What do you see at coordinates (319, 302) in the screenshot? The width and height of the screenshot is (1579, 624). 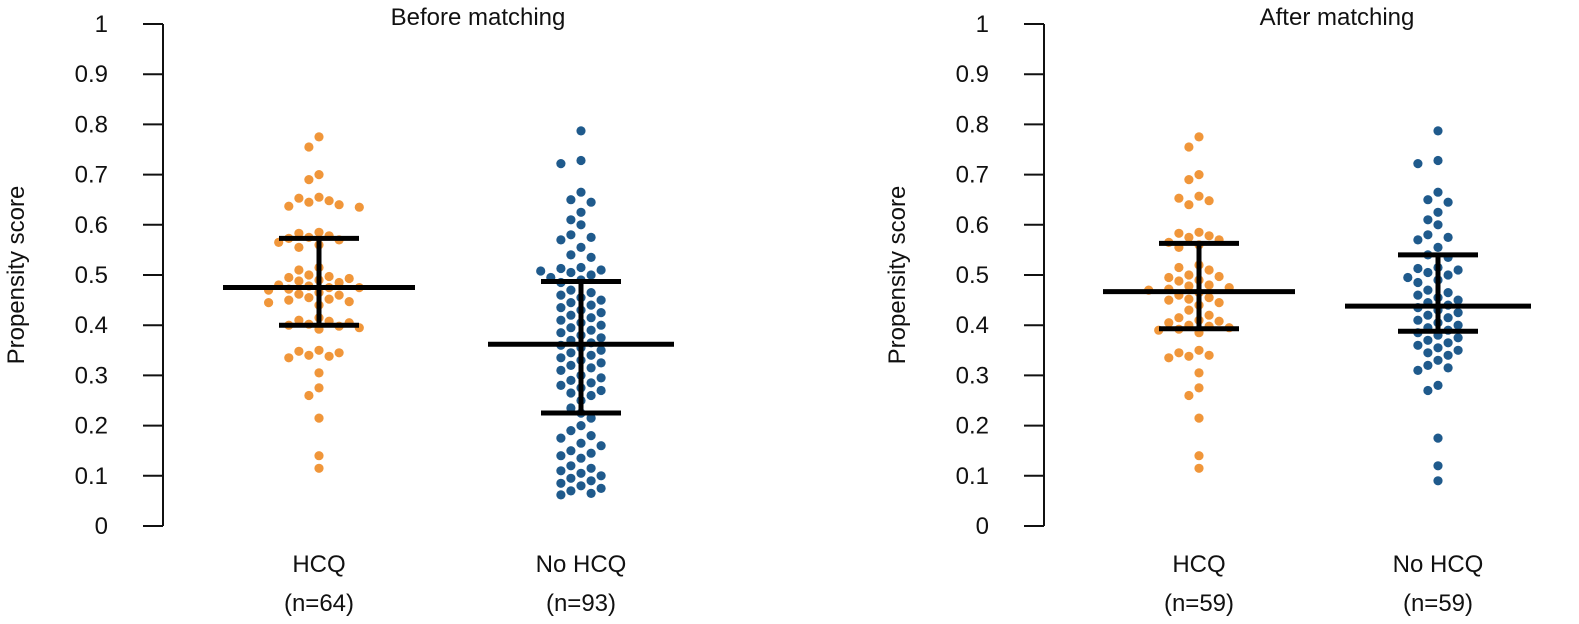 I see `group-hcq` at bounding box center [319, 302].